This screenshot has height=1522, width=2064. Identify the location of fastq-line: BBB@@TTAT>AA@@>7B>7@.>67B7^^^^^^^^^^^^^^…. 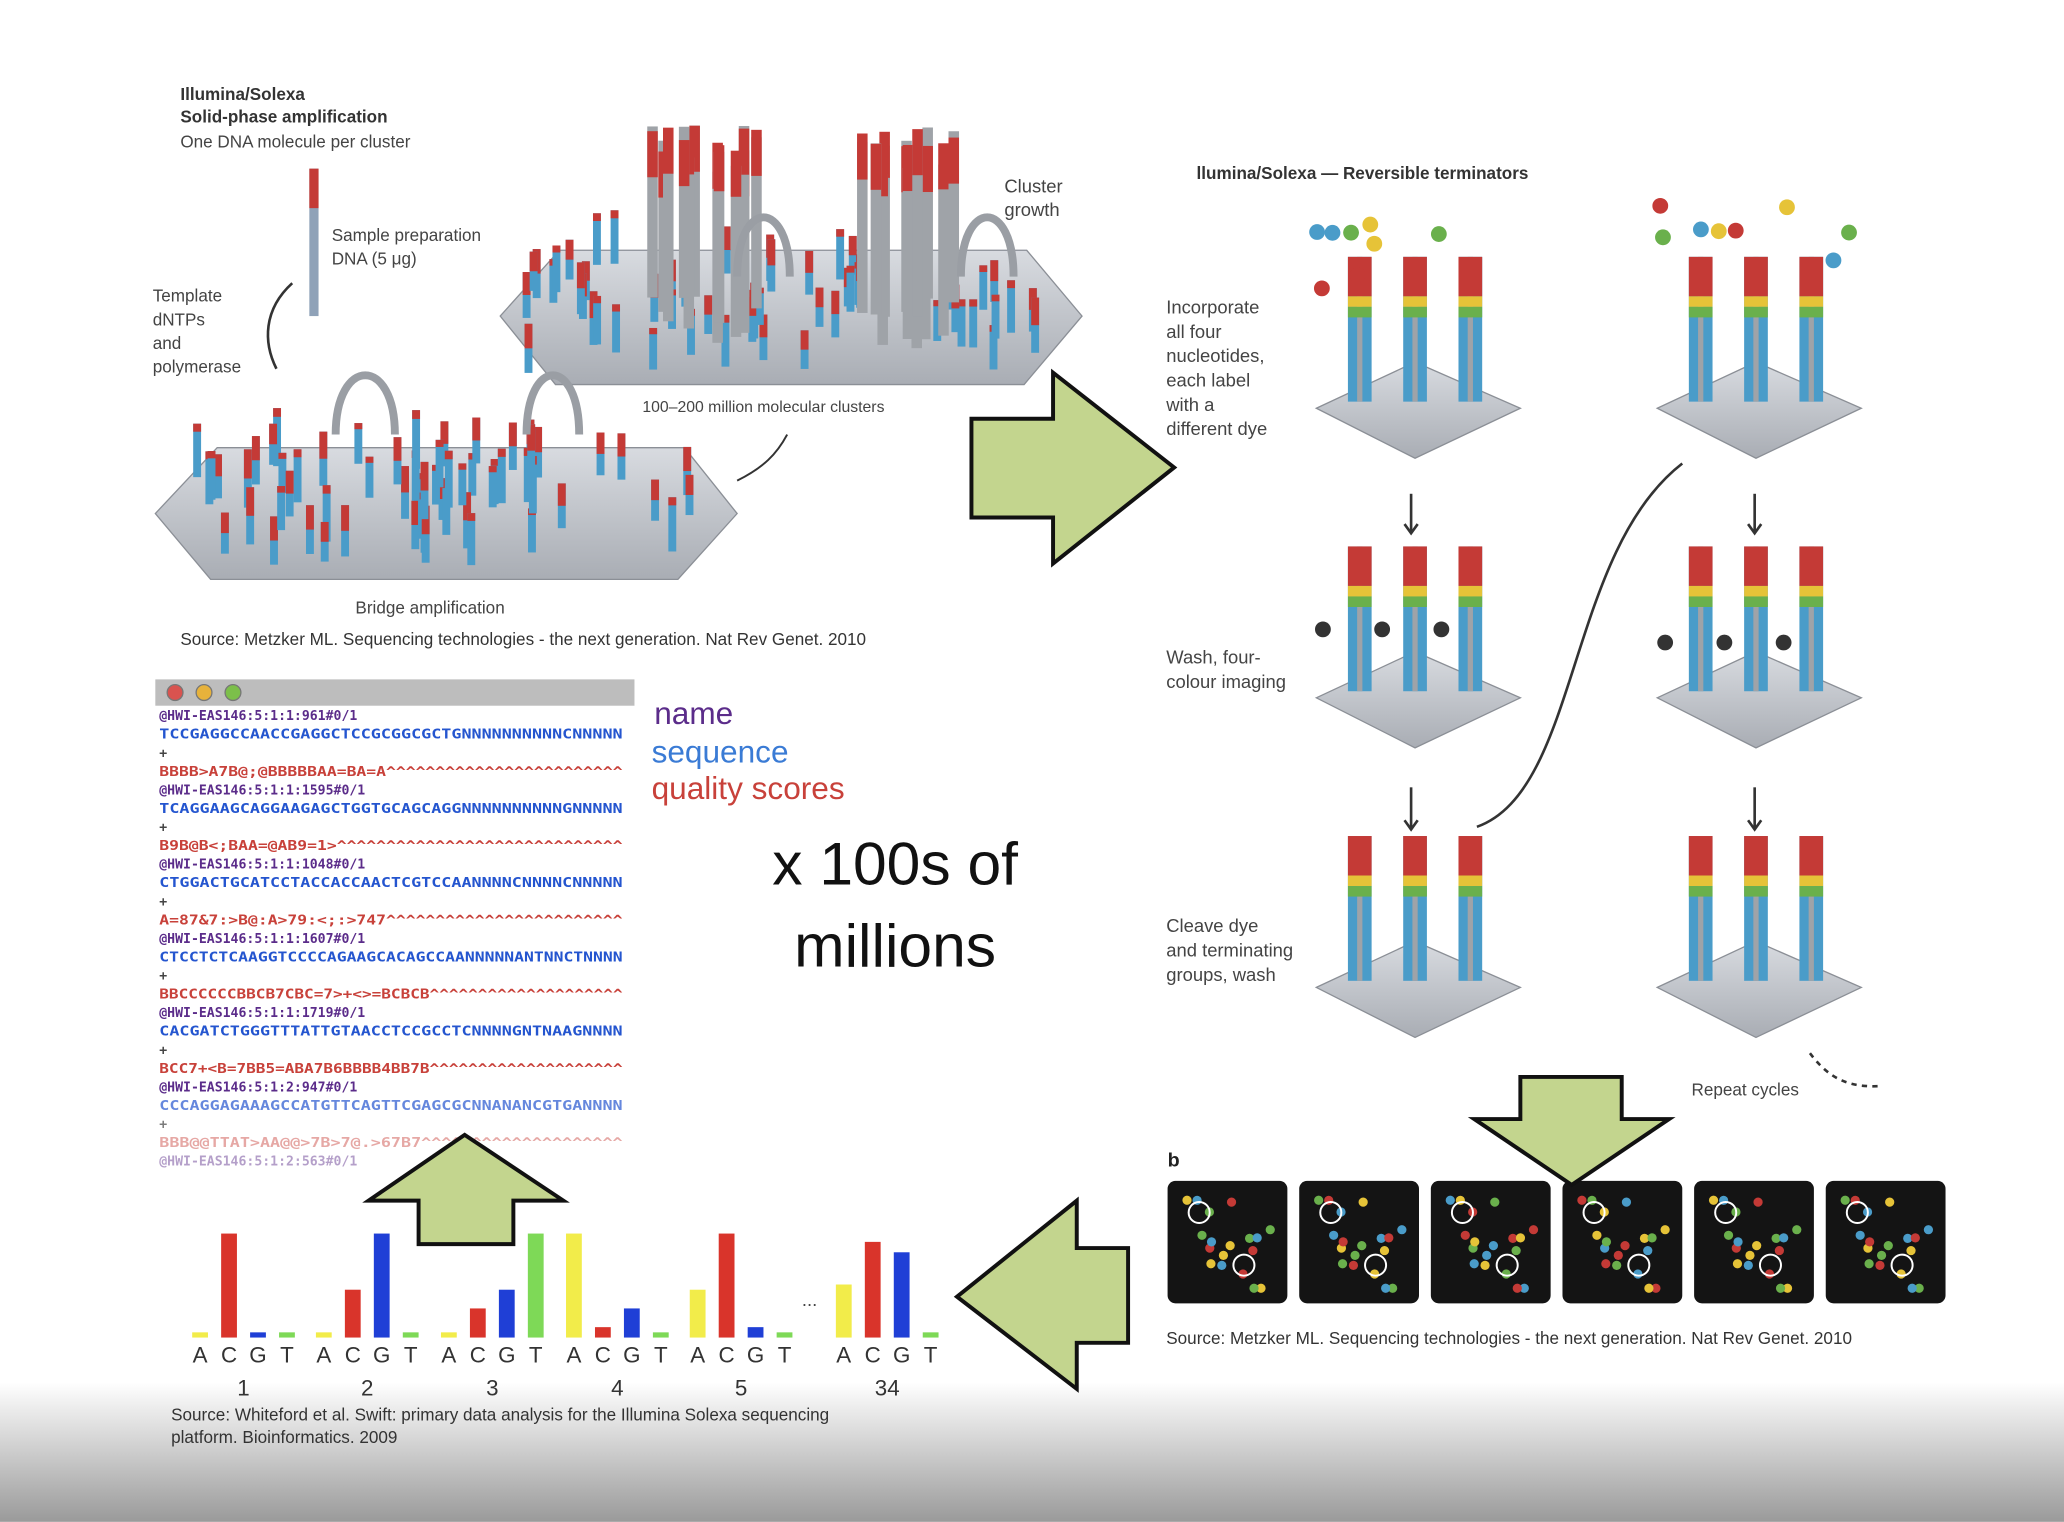
(390, 1143).